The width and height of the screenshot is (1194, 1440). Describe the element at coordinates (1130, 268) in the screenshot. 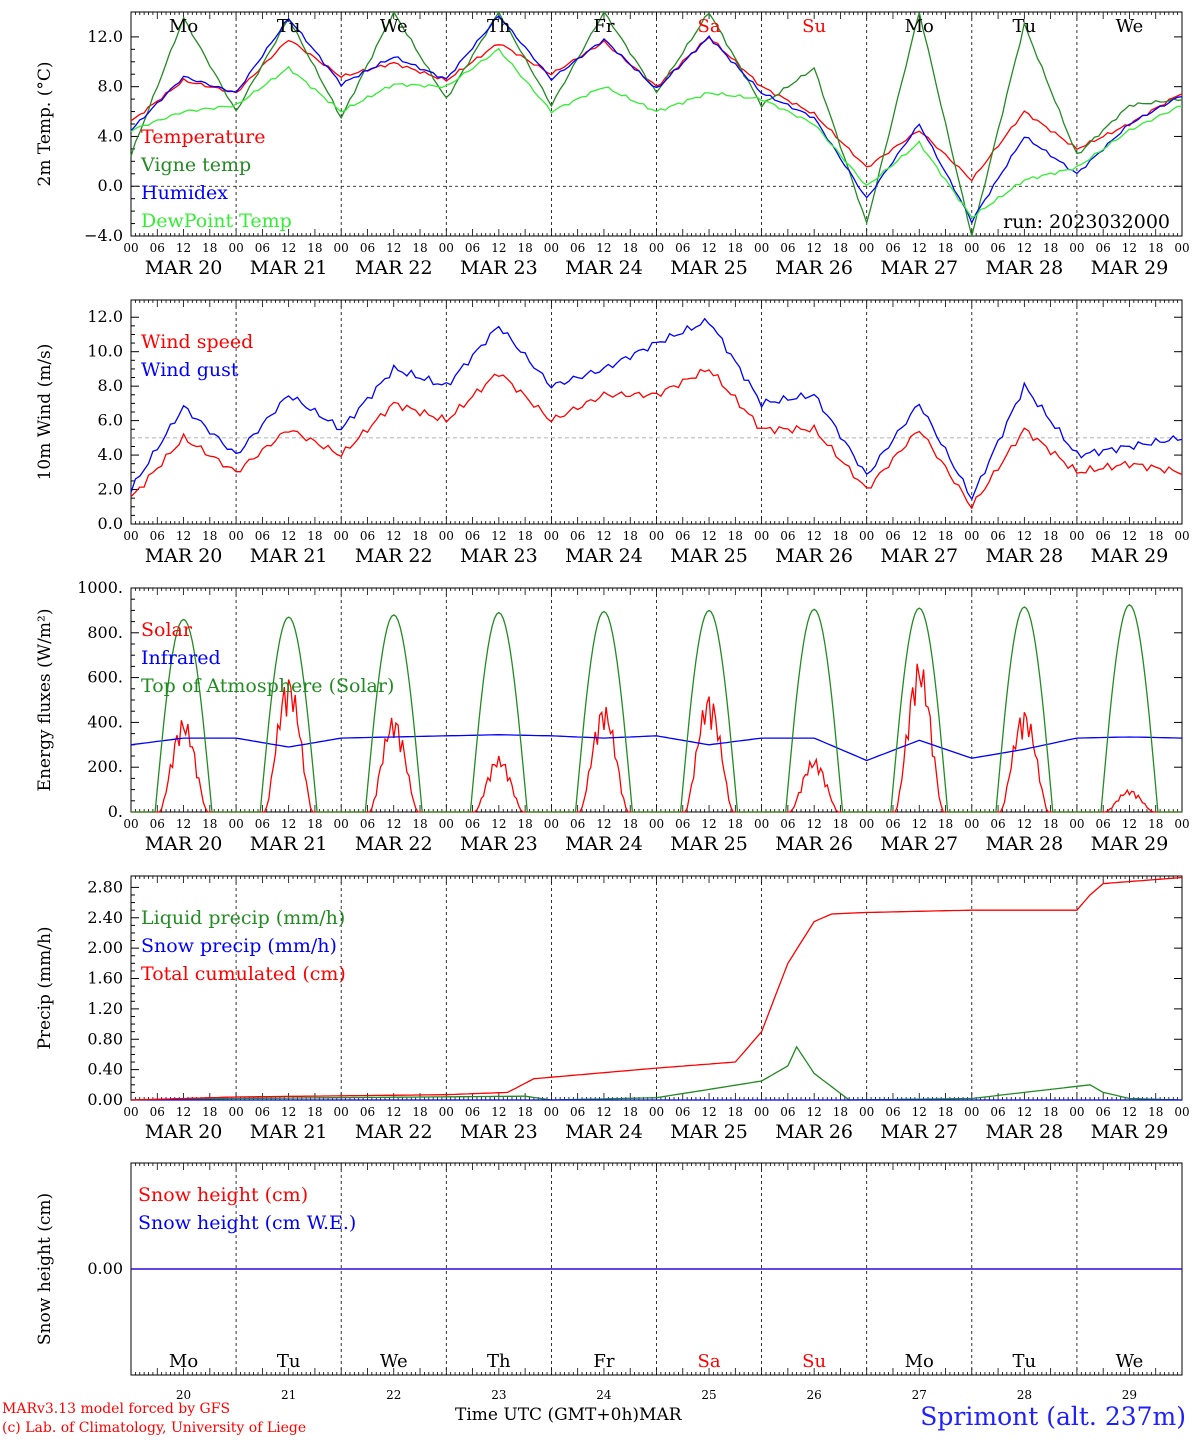

I see `date-label: MAR 29` at that location.